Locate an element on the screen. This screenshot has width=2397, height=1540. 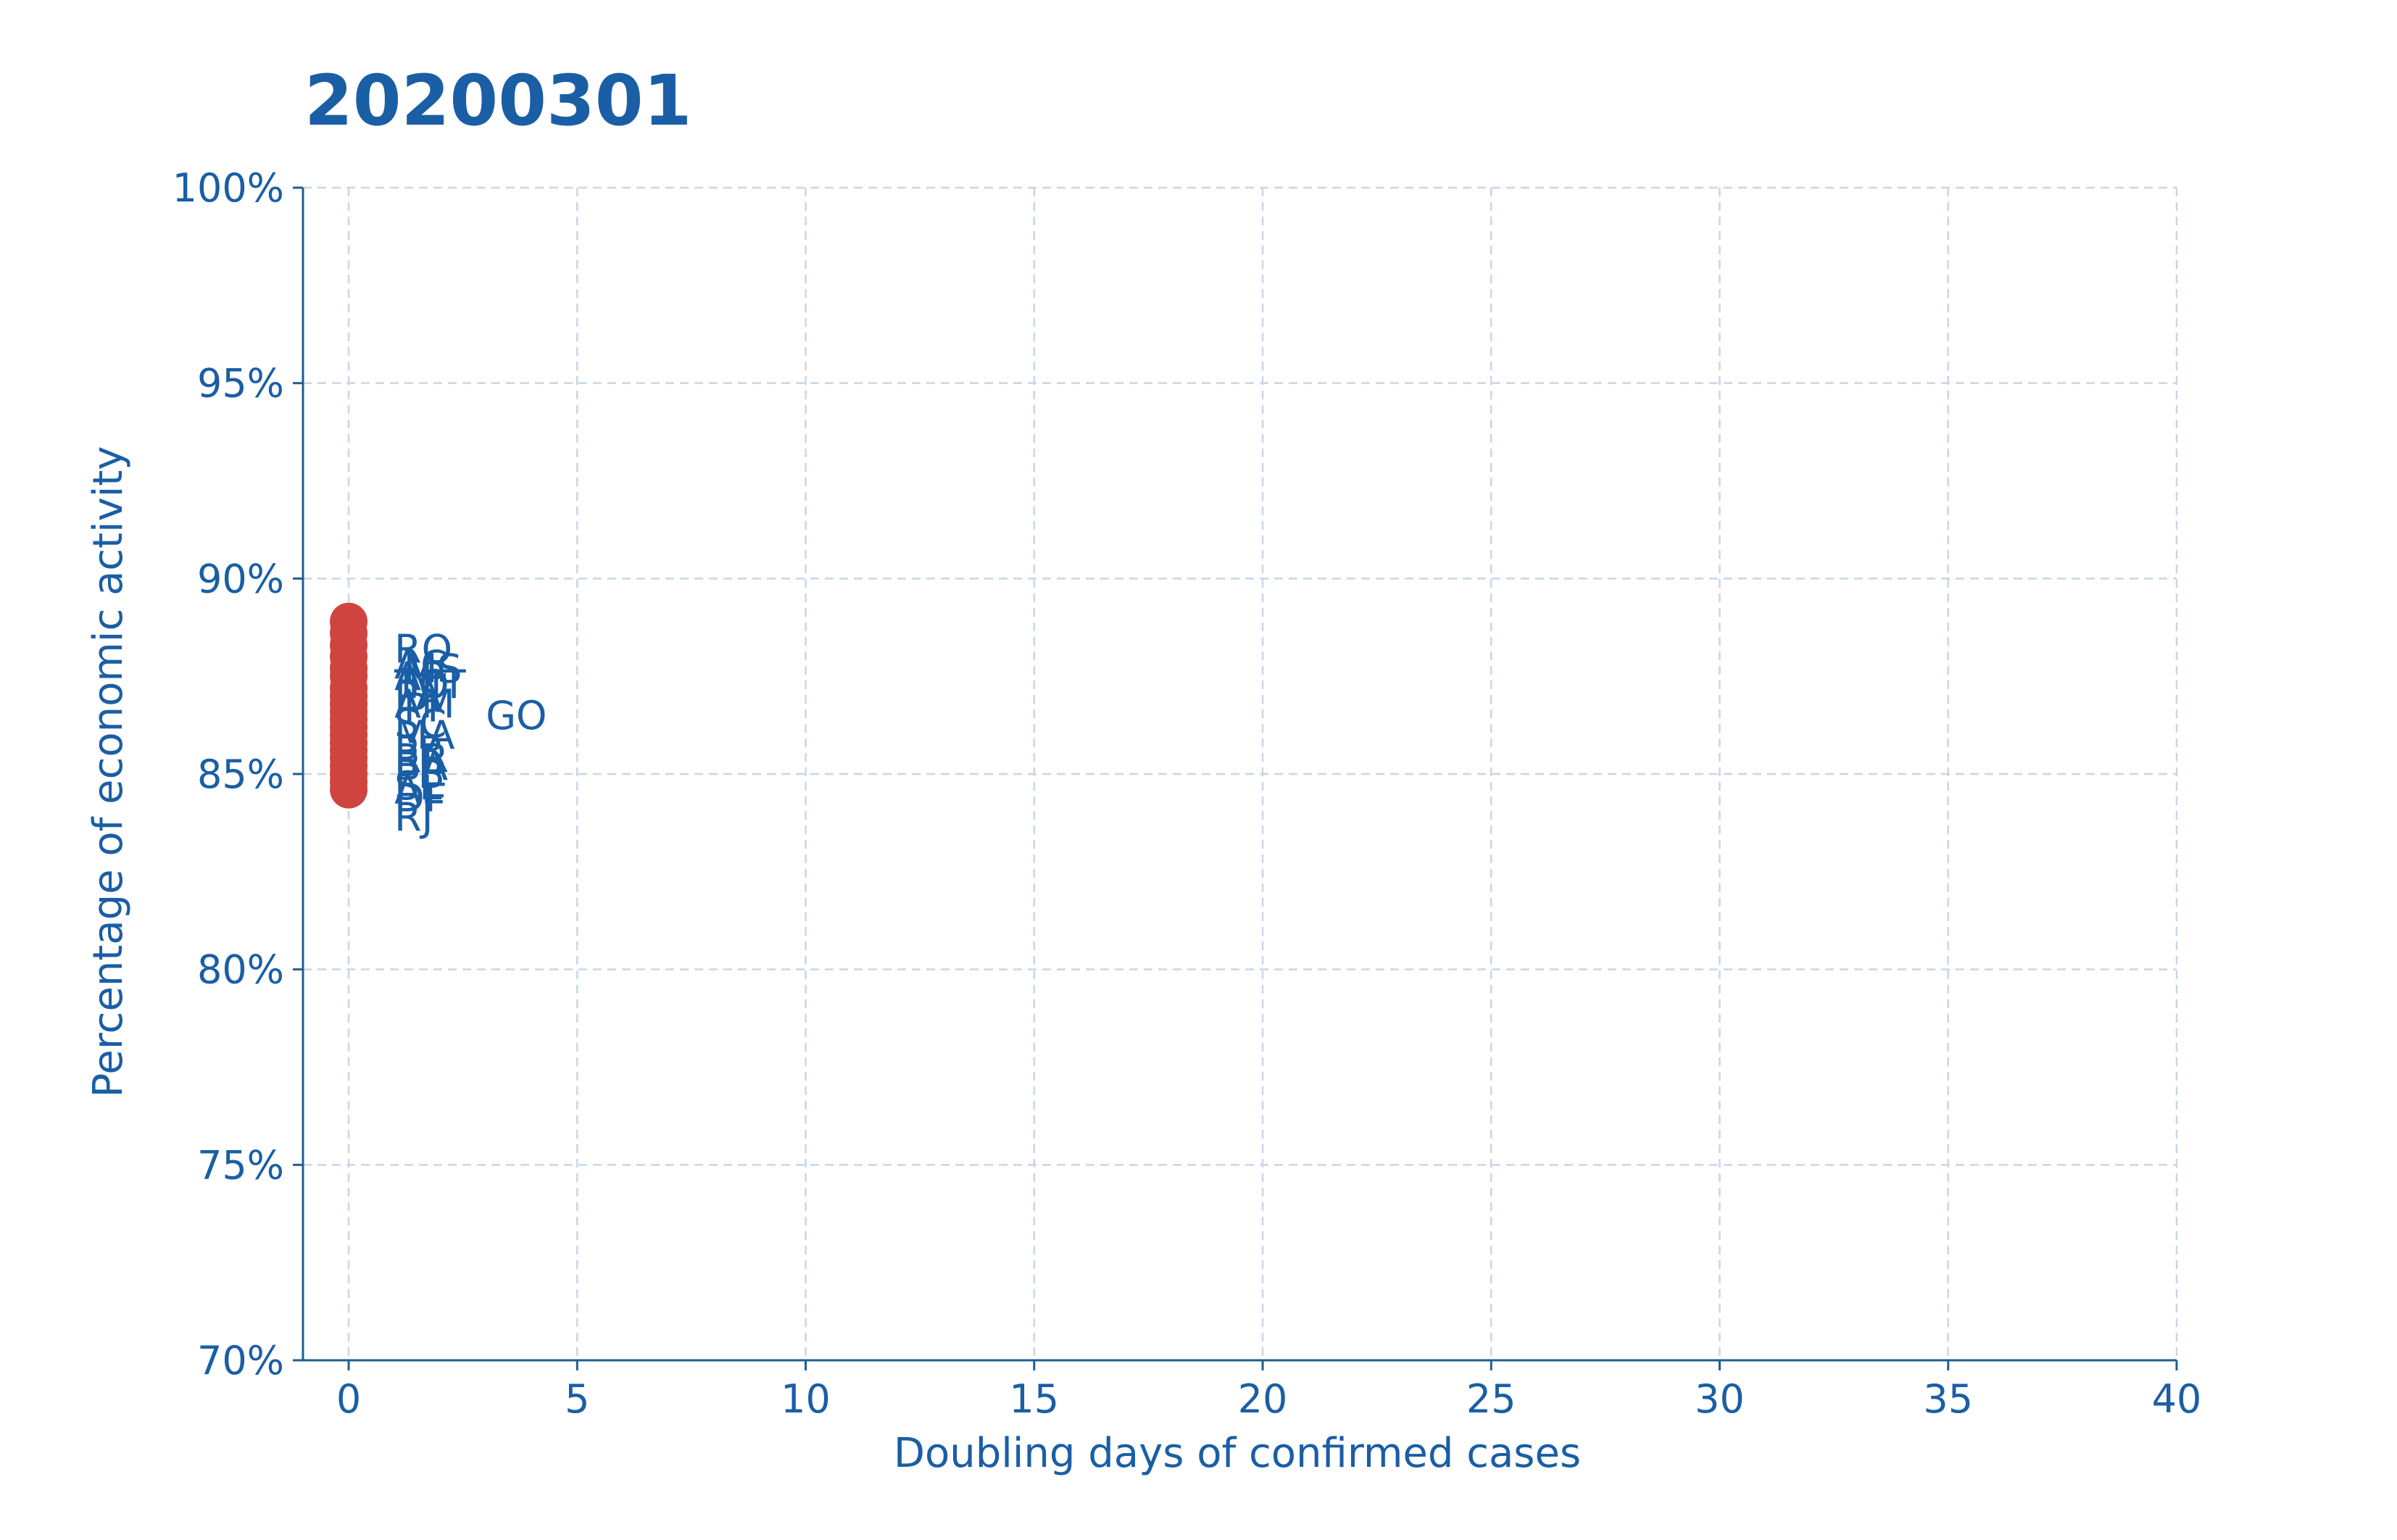
x-tick-label: 30 is located at coordinates (1720, 1399).